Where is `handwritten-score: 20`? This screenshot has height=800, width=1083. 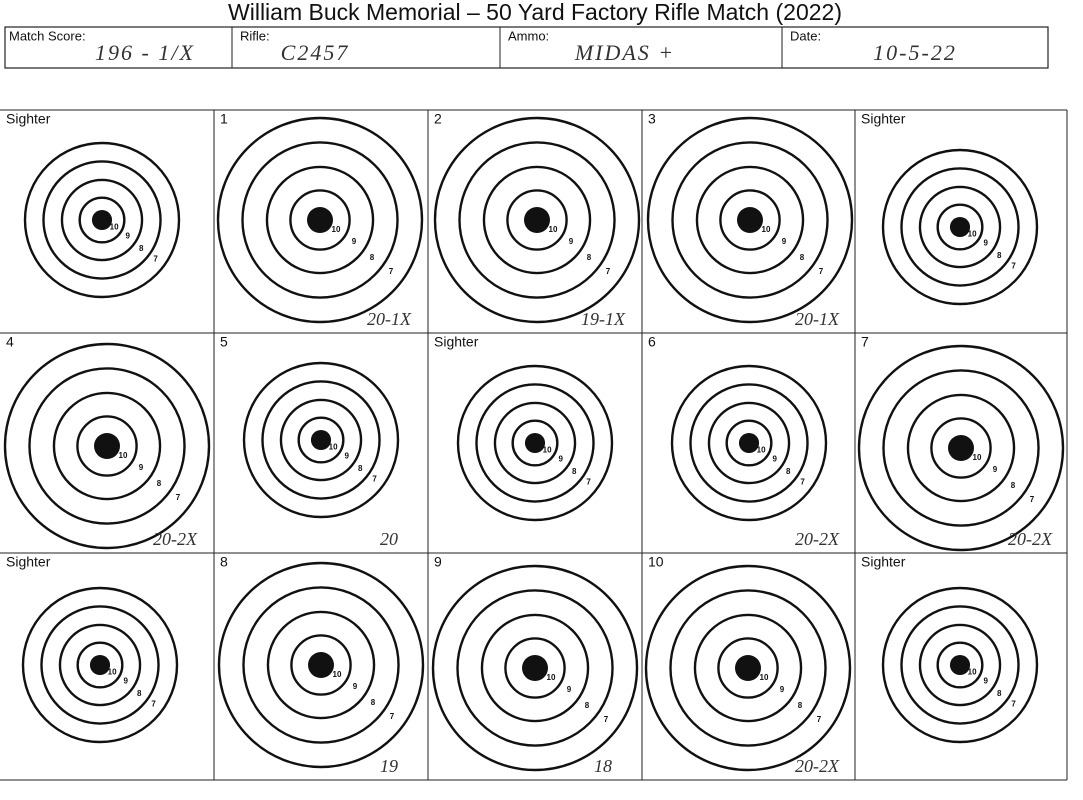
handwritten-score: 20 is located at coordinates (389, 539).